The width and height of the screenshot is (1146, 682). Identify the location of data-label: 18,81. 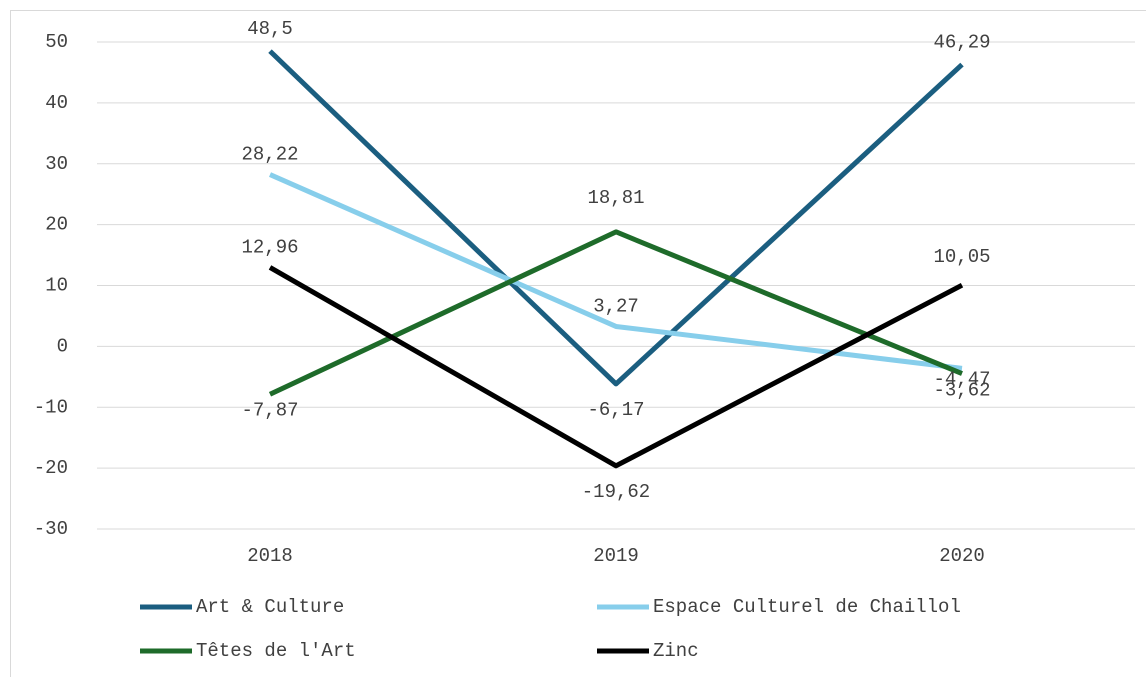
(615, 198).